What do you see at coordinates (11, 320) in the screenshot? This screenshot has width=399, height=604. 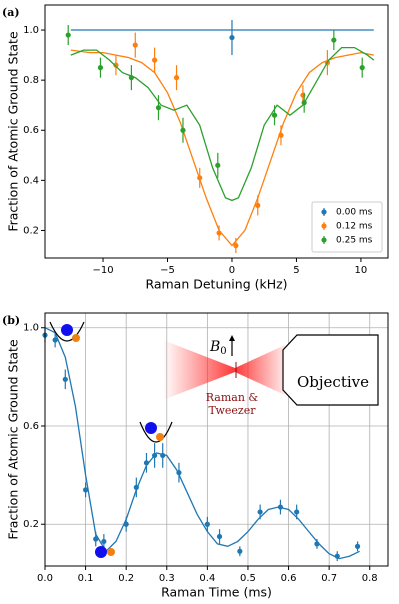 I see `panel-label: (b)` at bounding box center [11, 320].